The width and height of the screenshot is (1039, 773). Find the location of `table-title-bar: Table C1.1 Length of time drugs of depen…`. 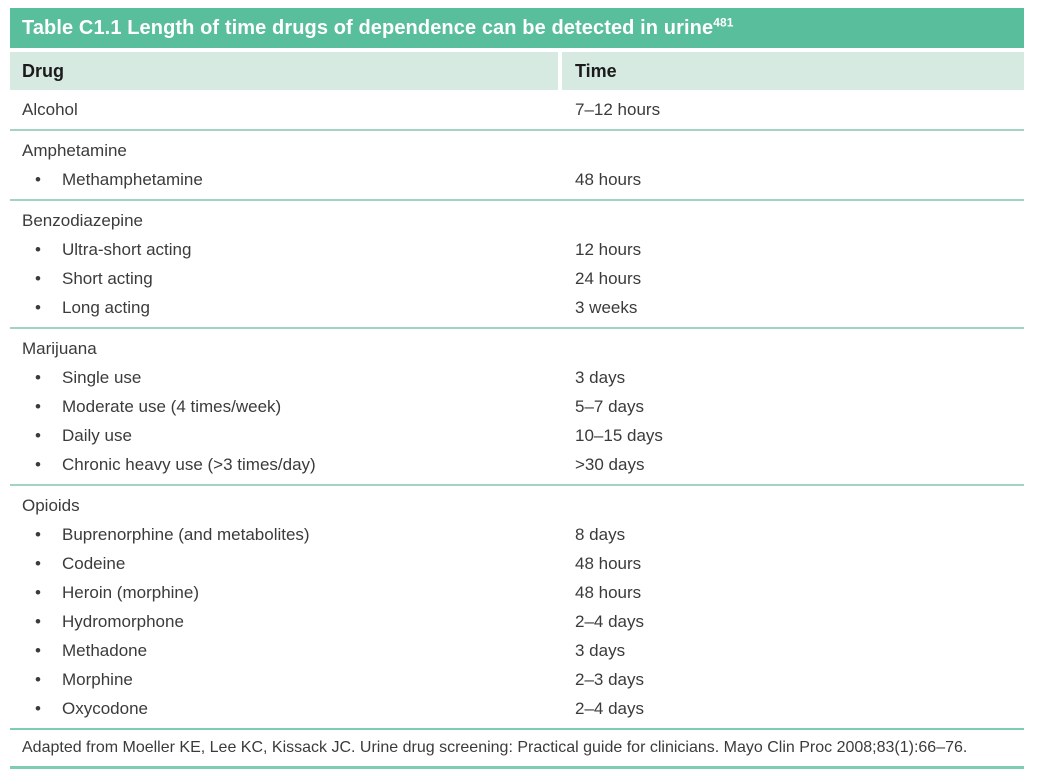

table-title-bar: Table C1.1 Length of time drugs of depen… is located at coordinates (517, 28).